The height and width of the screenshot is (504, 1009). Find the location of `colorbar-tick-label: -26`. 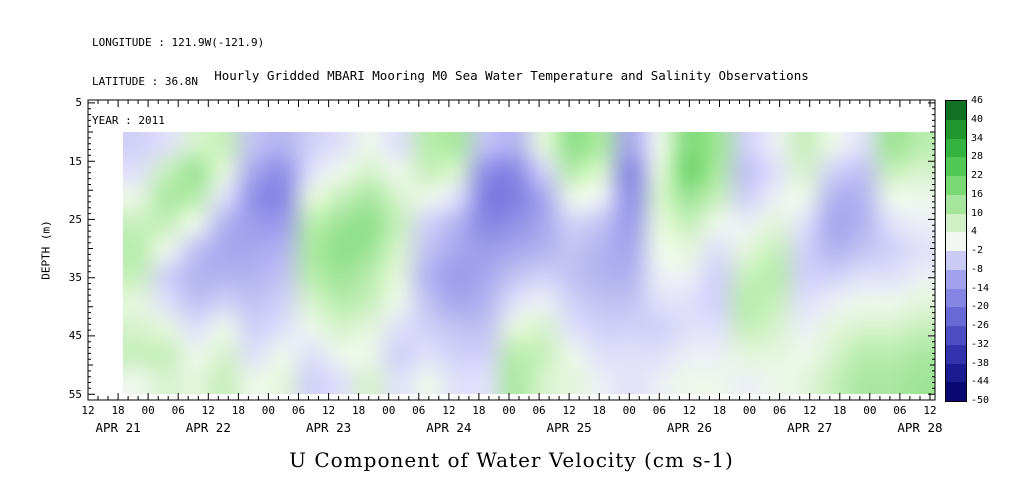

colorbar-tick-label: -26 is located at coordinates (980, 325).